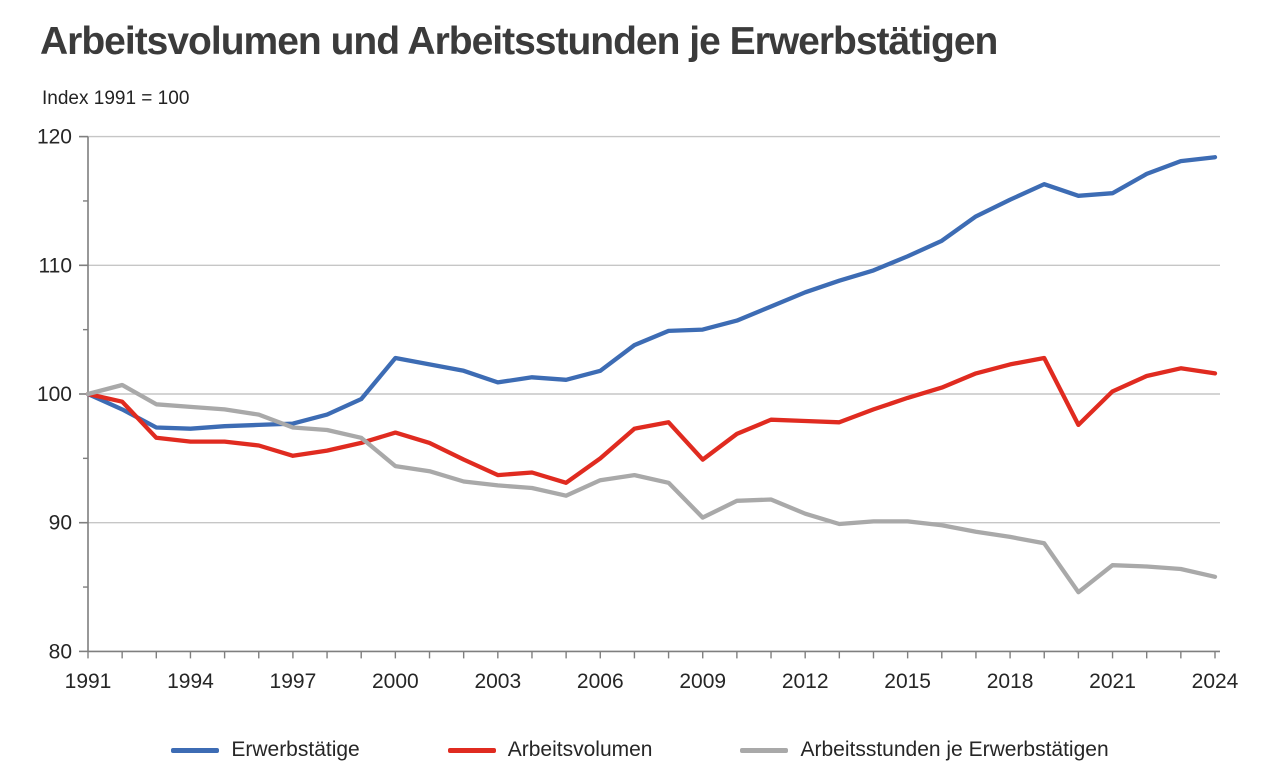 Image resolution: width=1280 pixels, height=779 pixels. What do you see at coordinates (295, 749) in the screenshot?
I see `legend-label: Erwerbstätige` at bounding box center [295, 749].